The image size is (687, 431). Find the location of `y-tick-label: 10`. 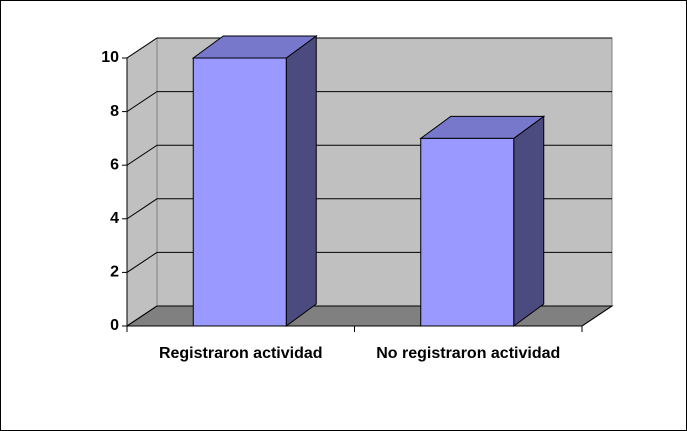

y-tick-label: 10 is located at coordinates (110, 57).